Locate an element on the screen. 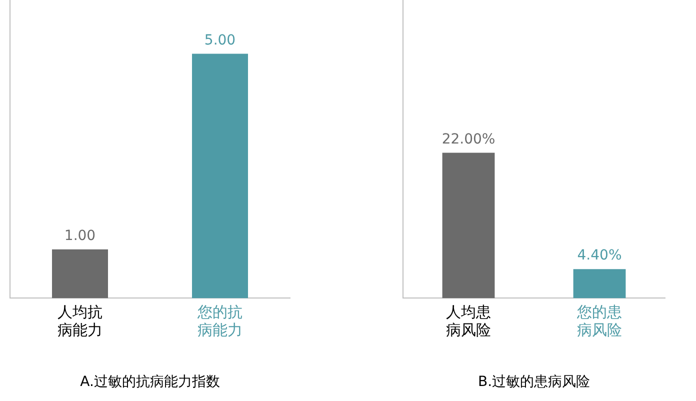 This screenshot has width=696, height=401. data-label: 1.00 is located at coordinates (80, 236).